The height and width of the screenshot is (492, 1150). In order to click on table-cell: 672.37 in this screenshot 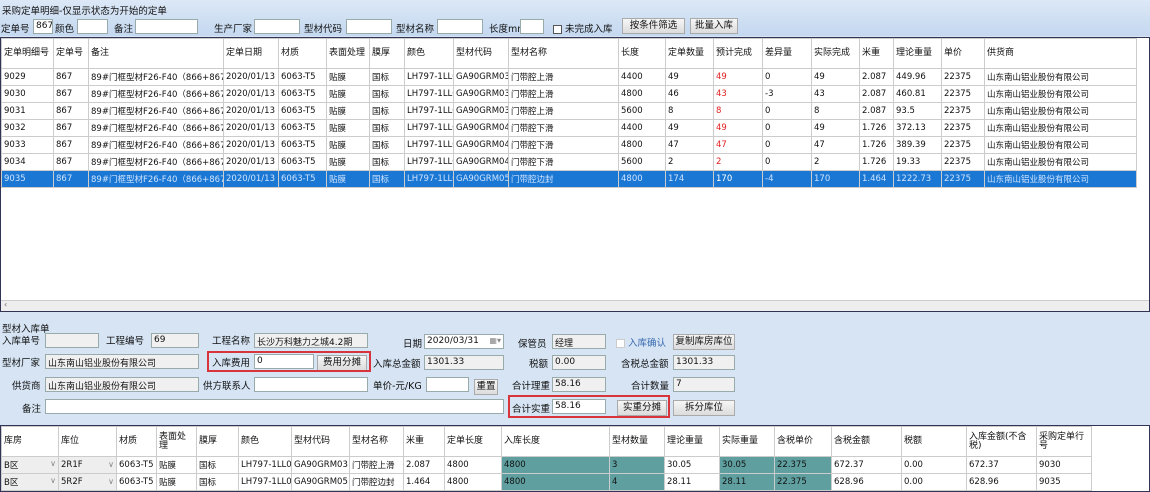, I will do `click(1001, 465)`.